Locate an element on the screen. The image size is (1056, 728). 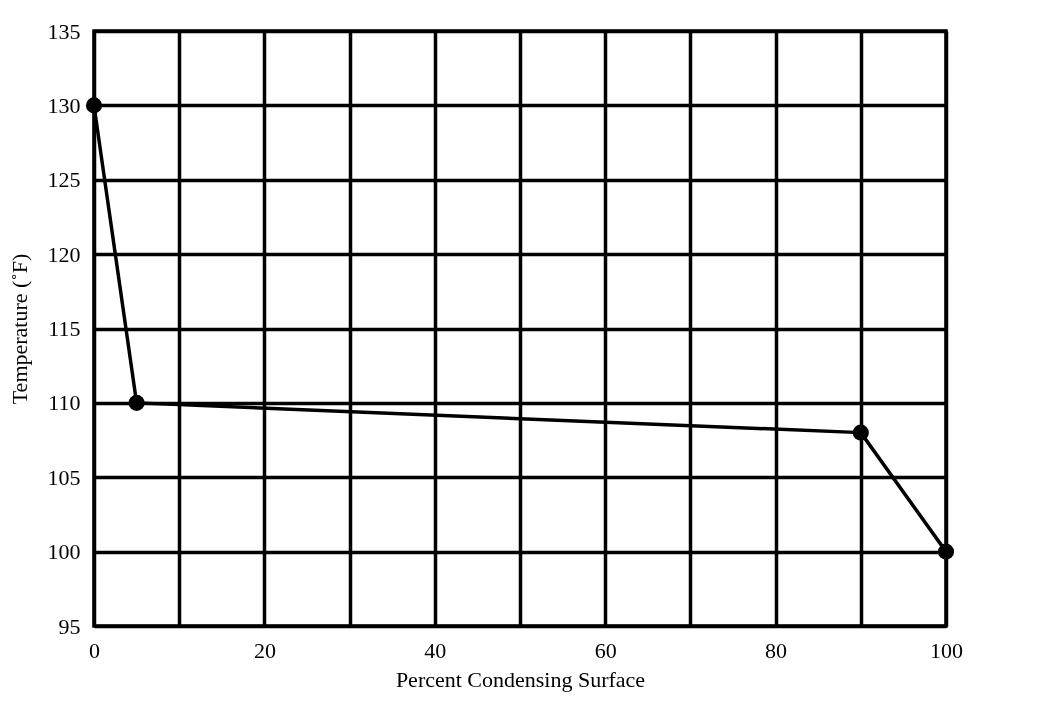
y-tick-label: 120 is located at coordinates (64, 254).